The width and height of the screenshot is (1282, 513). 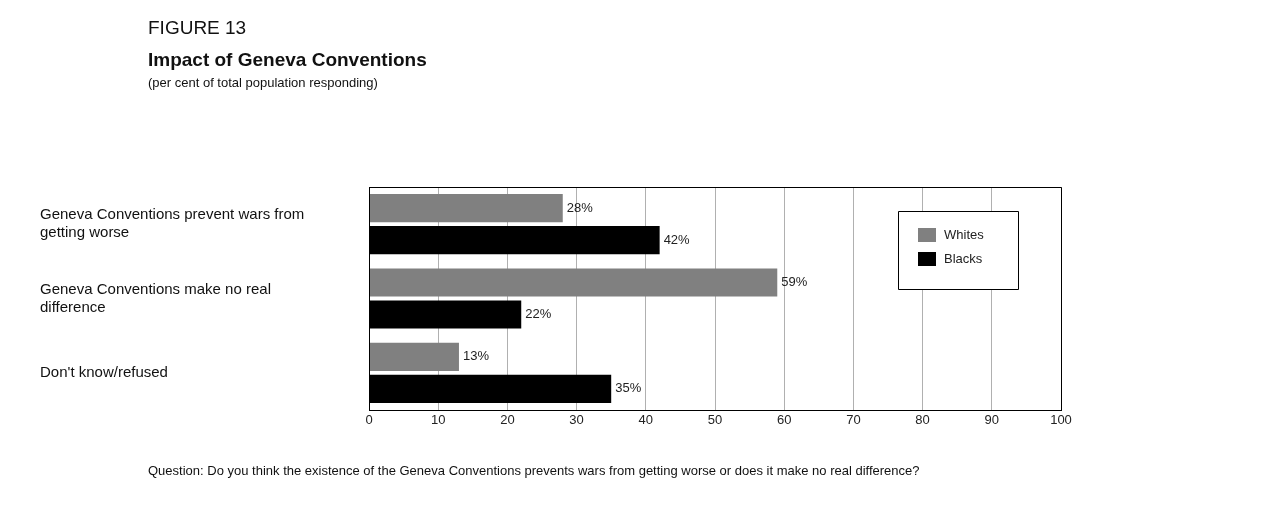 What do you see at coordinates (922, 420) in the screenshot?
I see `x-tick-label: 80` at bounding box center [922, 420].